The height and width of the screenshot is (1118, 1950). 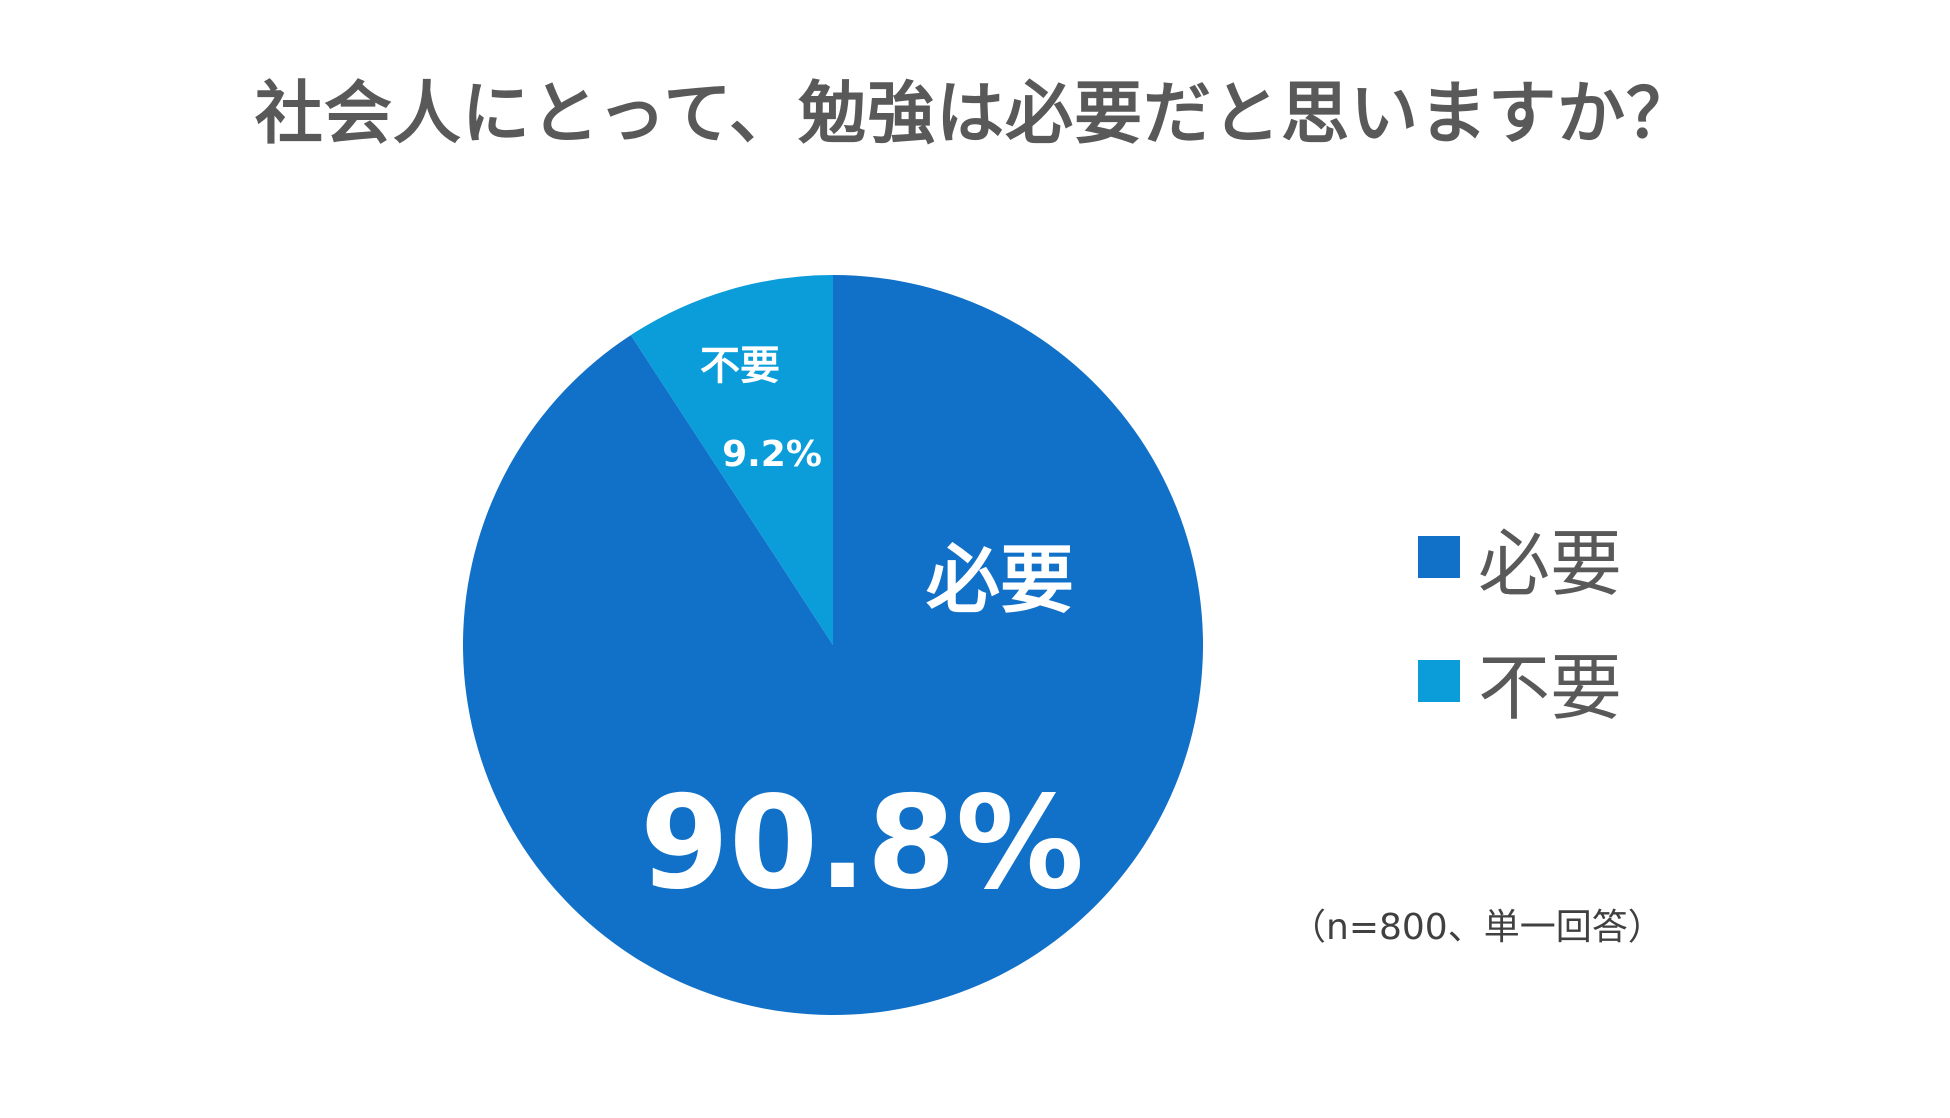 I want to click on pie-slice-unnecessary, so click(x=731, y=460).